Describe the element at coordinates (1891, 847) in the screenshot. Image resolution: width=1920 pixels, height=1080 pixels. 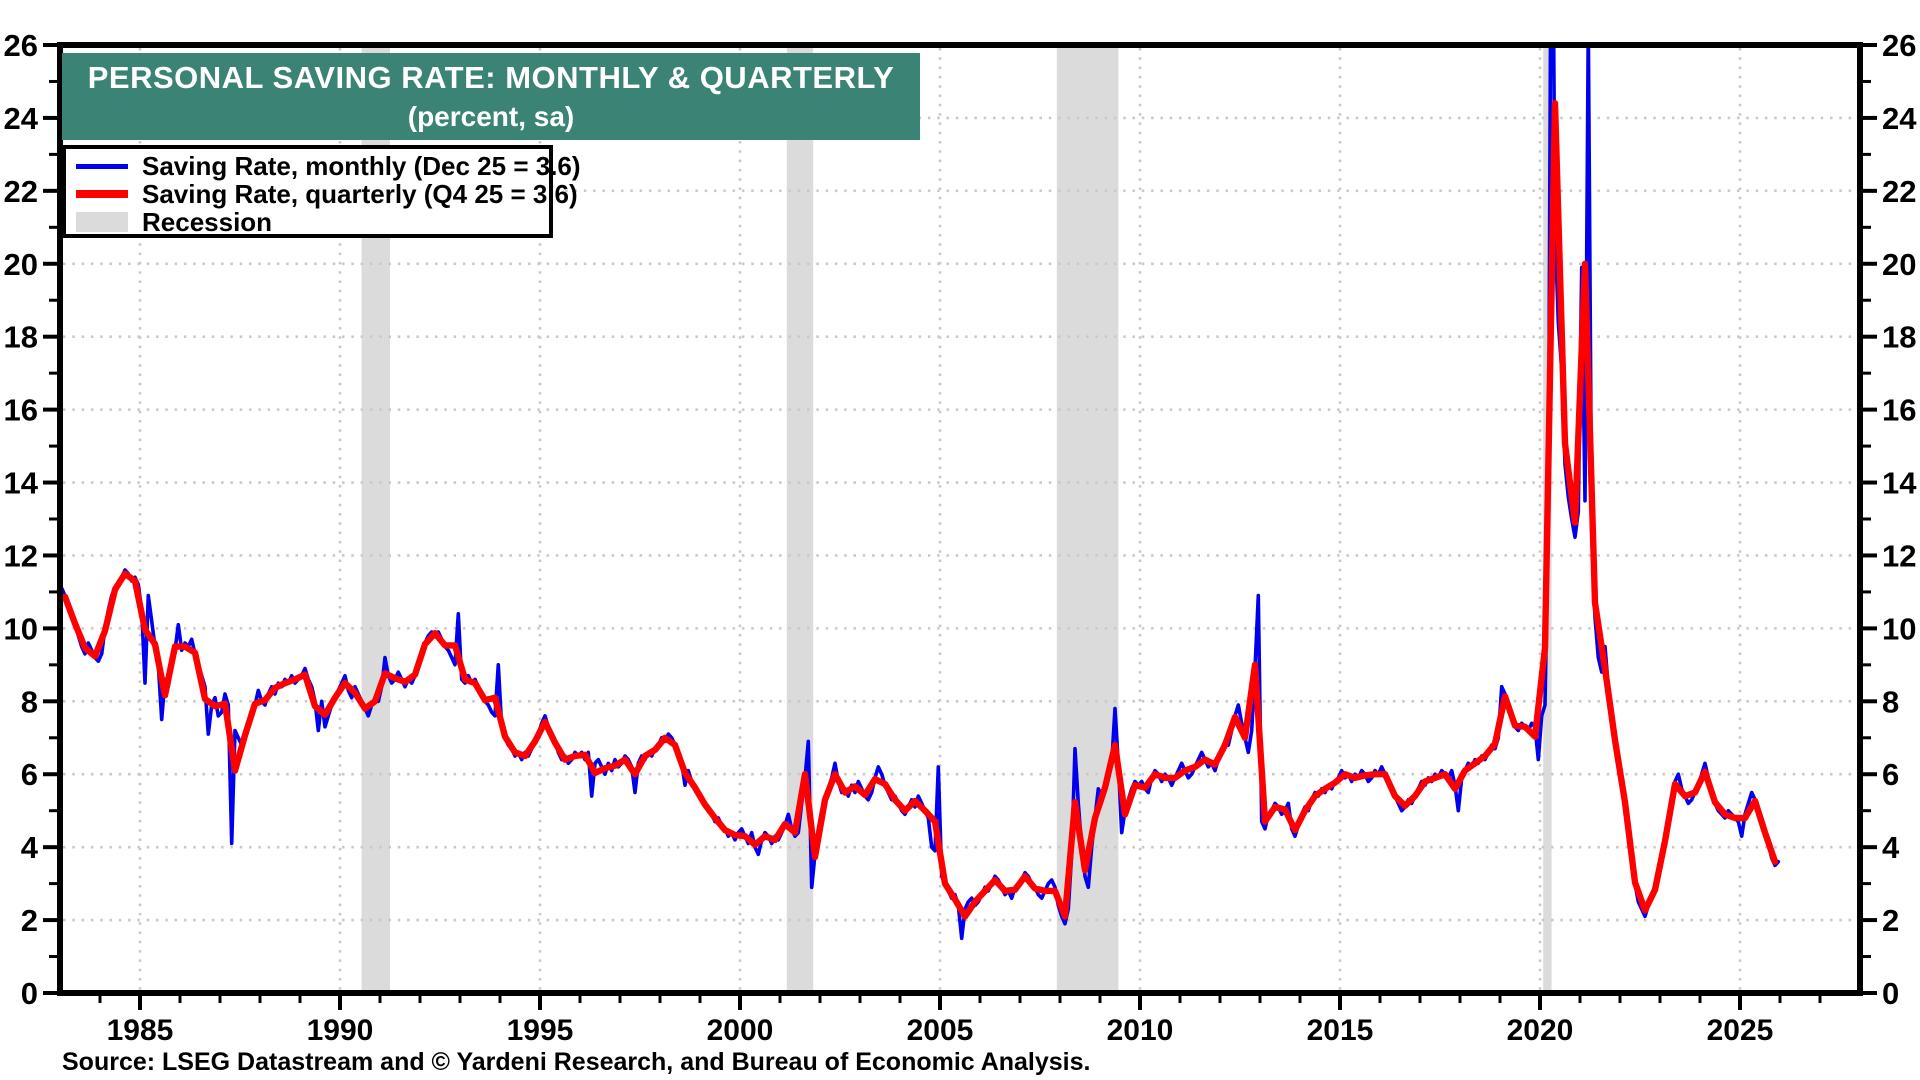
I see `y-axis-right-tick-label: 4` at that location.